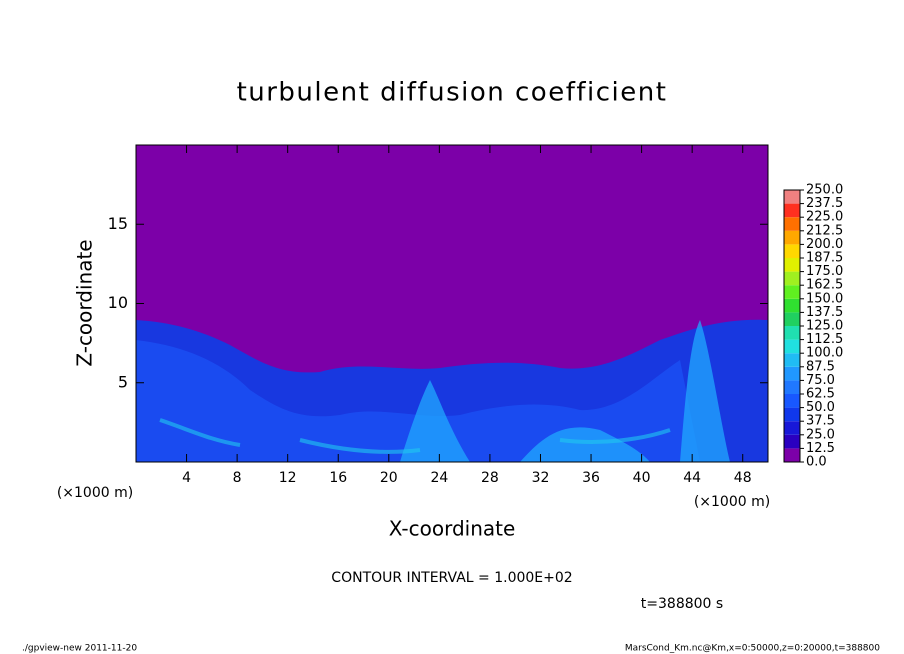  Describe the element at coordinates (642, 478) in the screenshot. I see `x-tick-label: 40` at that location.